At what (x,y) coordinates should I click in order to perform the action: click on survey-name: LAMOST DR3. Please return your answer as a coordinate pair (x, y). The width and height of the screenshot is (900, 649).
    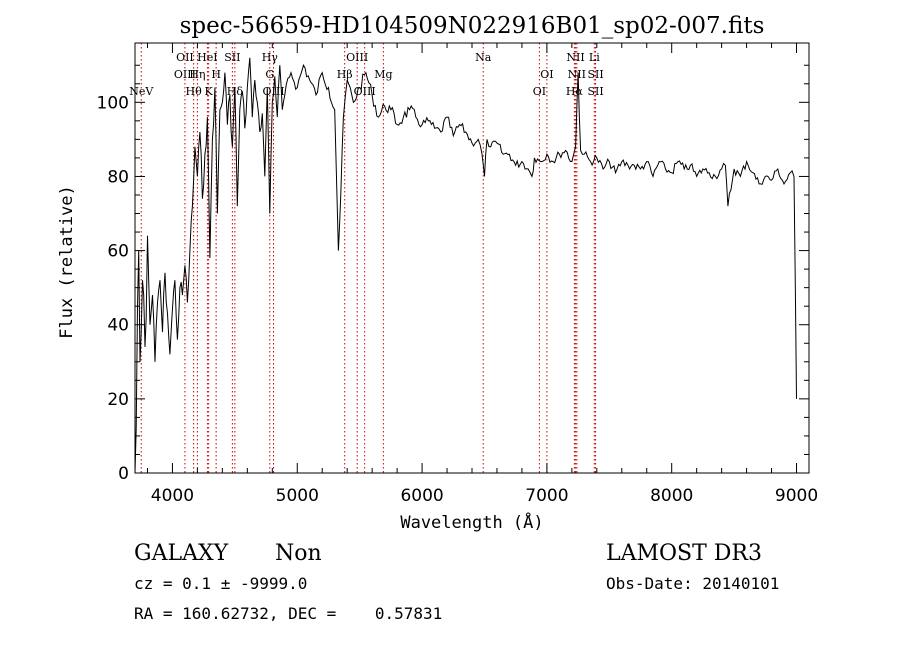
    Looking at the image, I should click on (684, 553).